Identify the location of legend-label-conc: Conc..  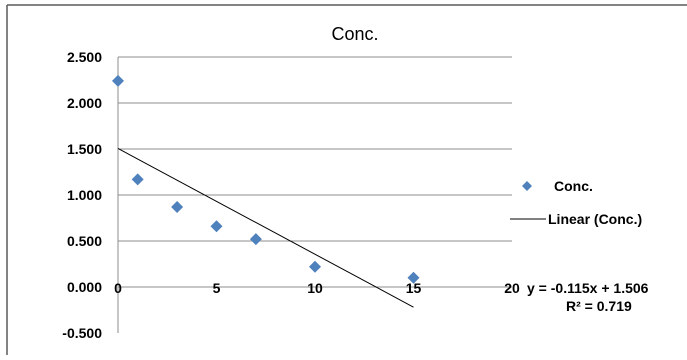
(573, 186).